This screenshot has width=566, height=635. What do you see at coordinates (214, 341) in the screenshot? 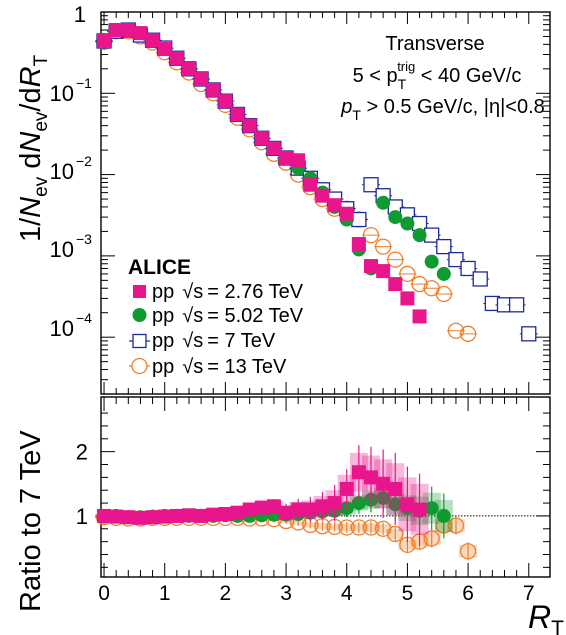
I see `legend-label-7: pp √s = 7 TeV` at bounding box center [214, 341].